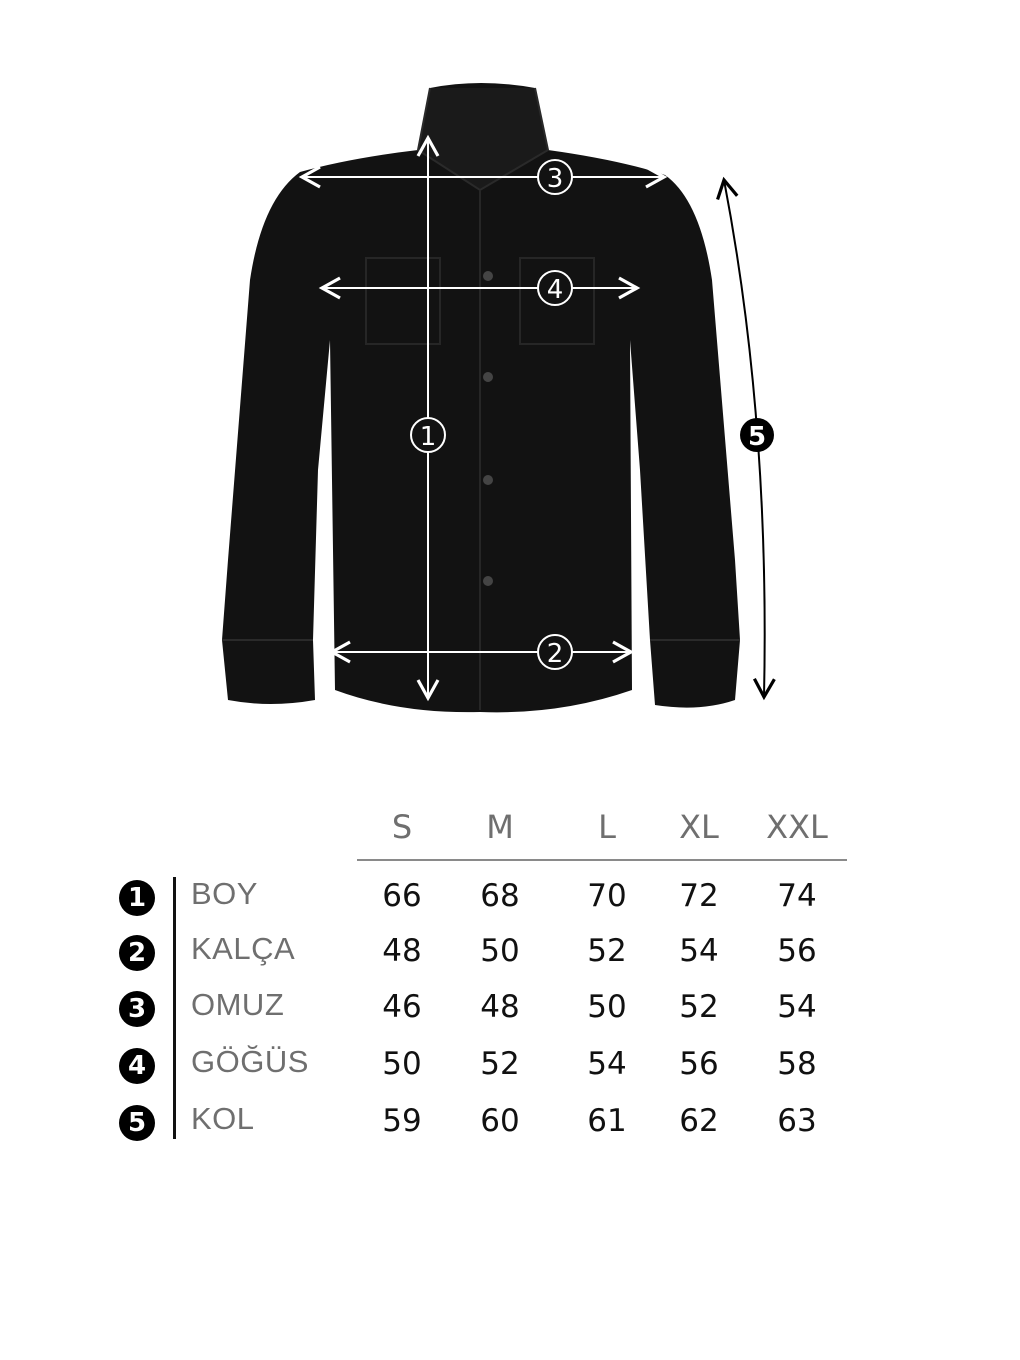 This screenshot has width=1020, height=1360. Describe the element at coordinates (607, 896) in the screenshot. I see `measurement-value: 70` at that location.